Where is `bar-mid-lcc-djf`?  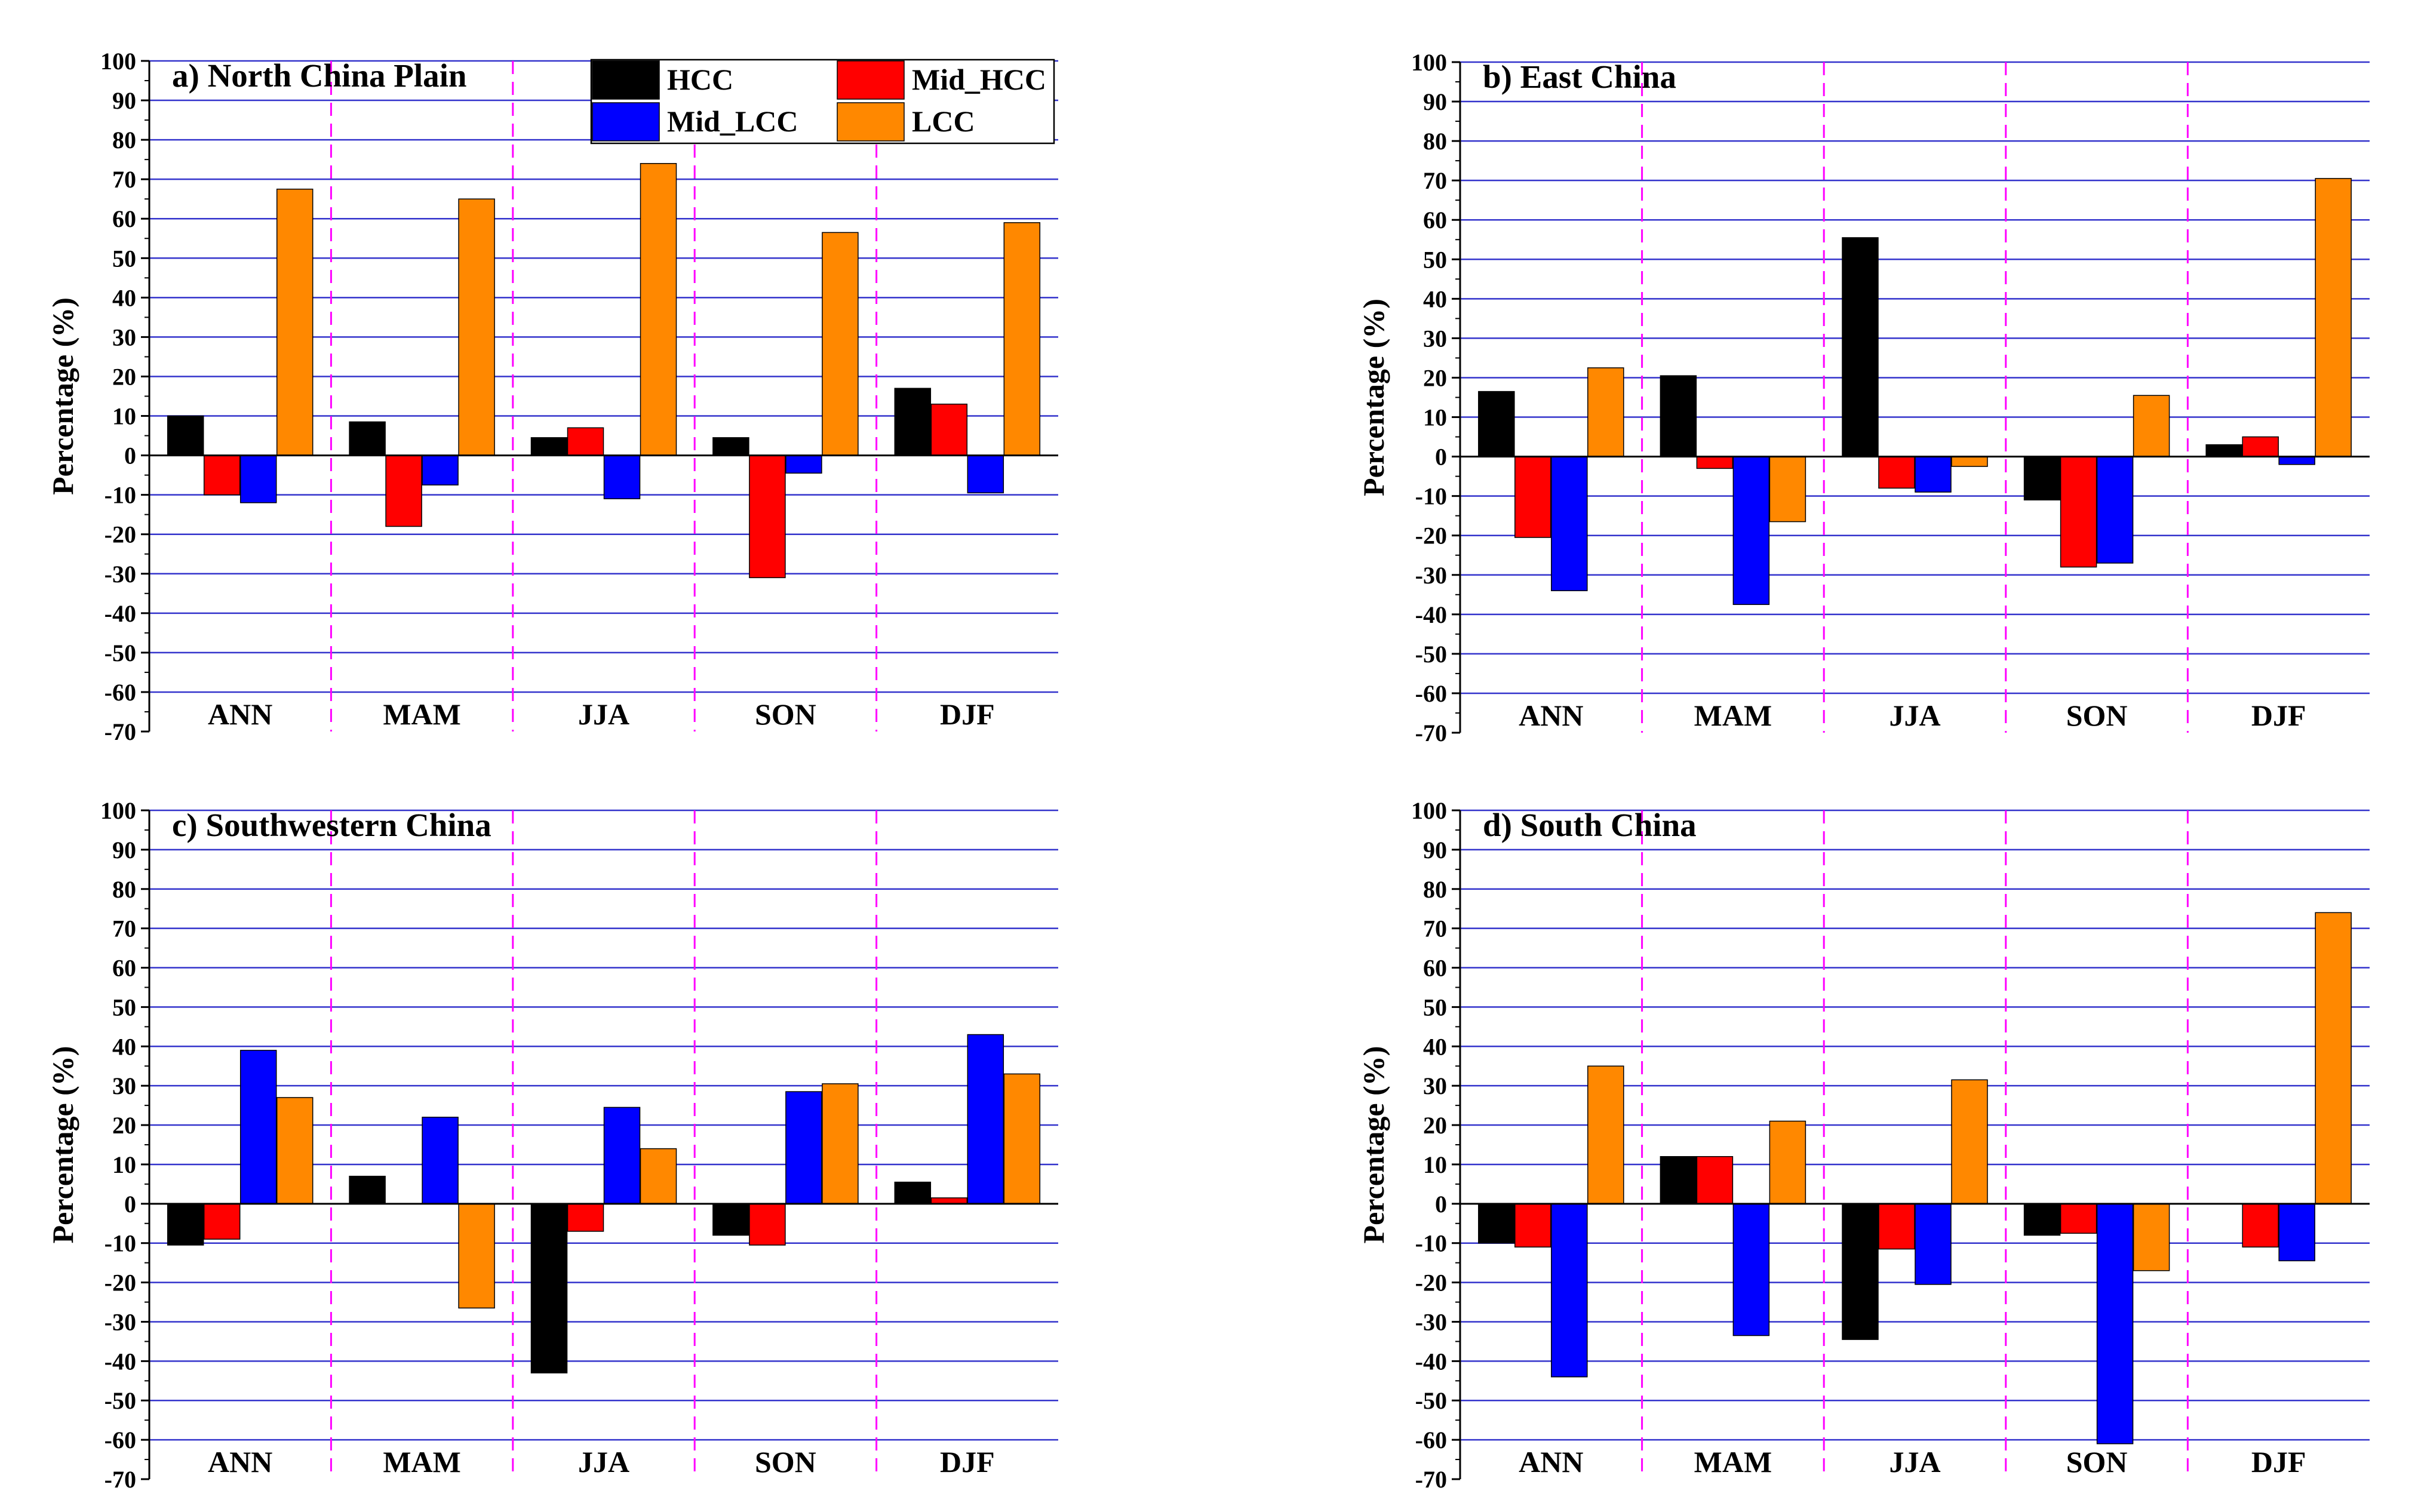
bar-mid-lcc-djf is located at coordinates (985, 474).